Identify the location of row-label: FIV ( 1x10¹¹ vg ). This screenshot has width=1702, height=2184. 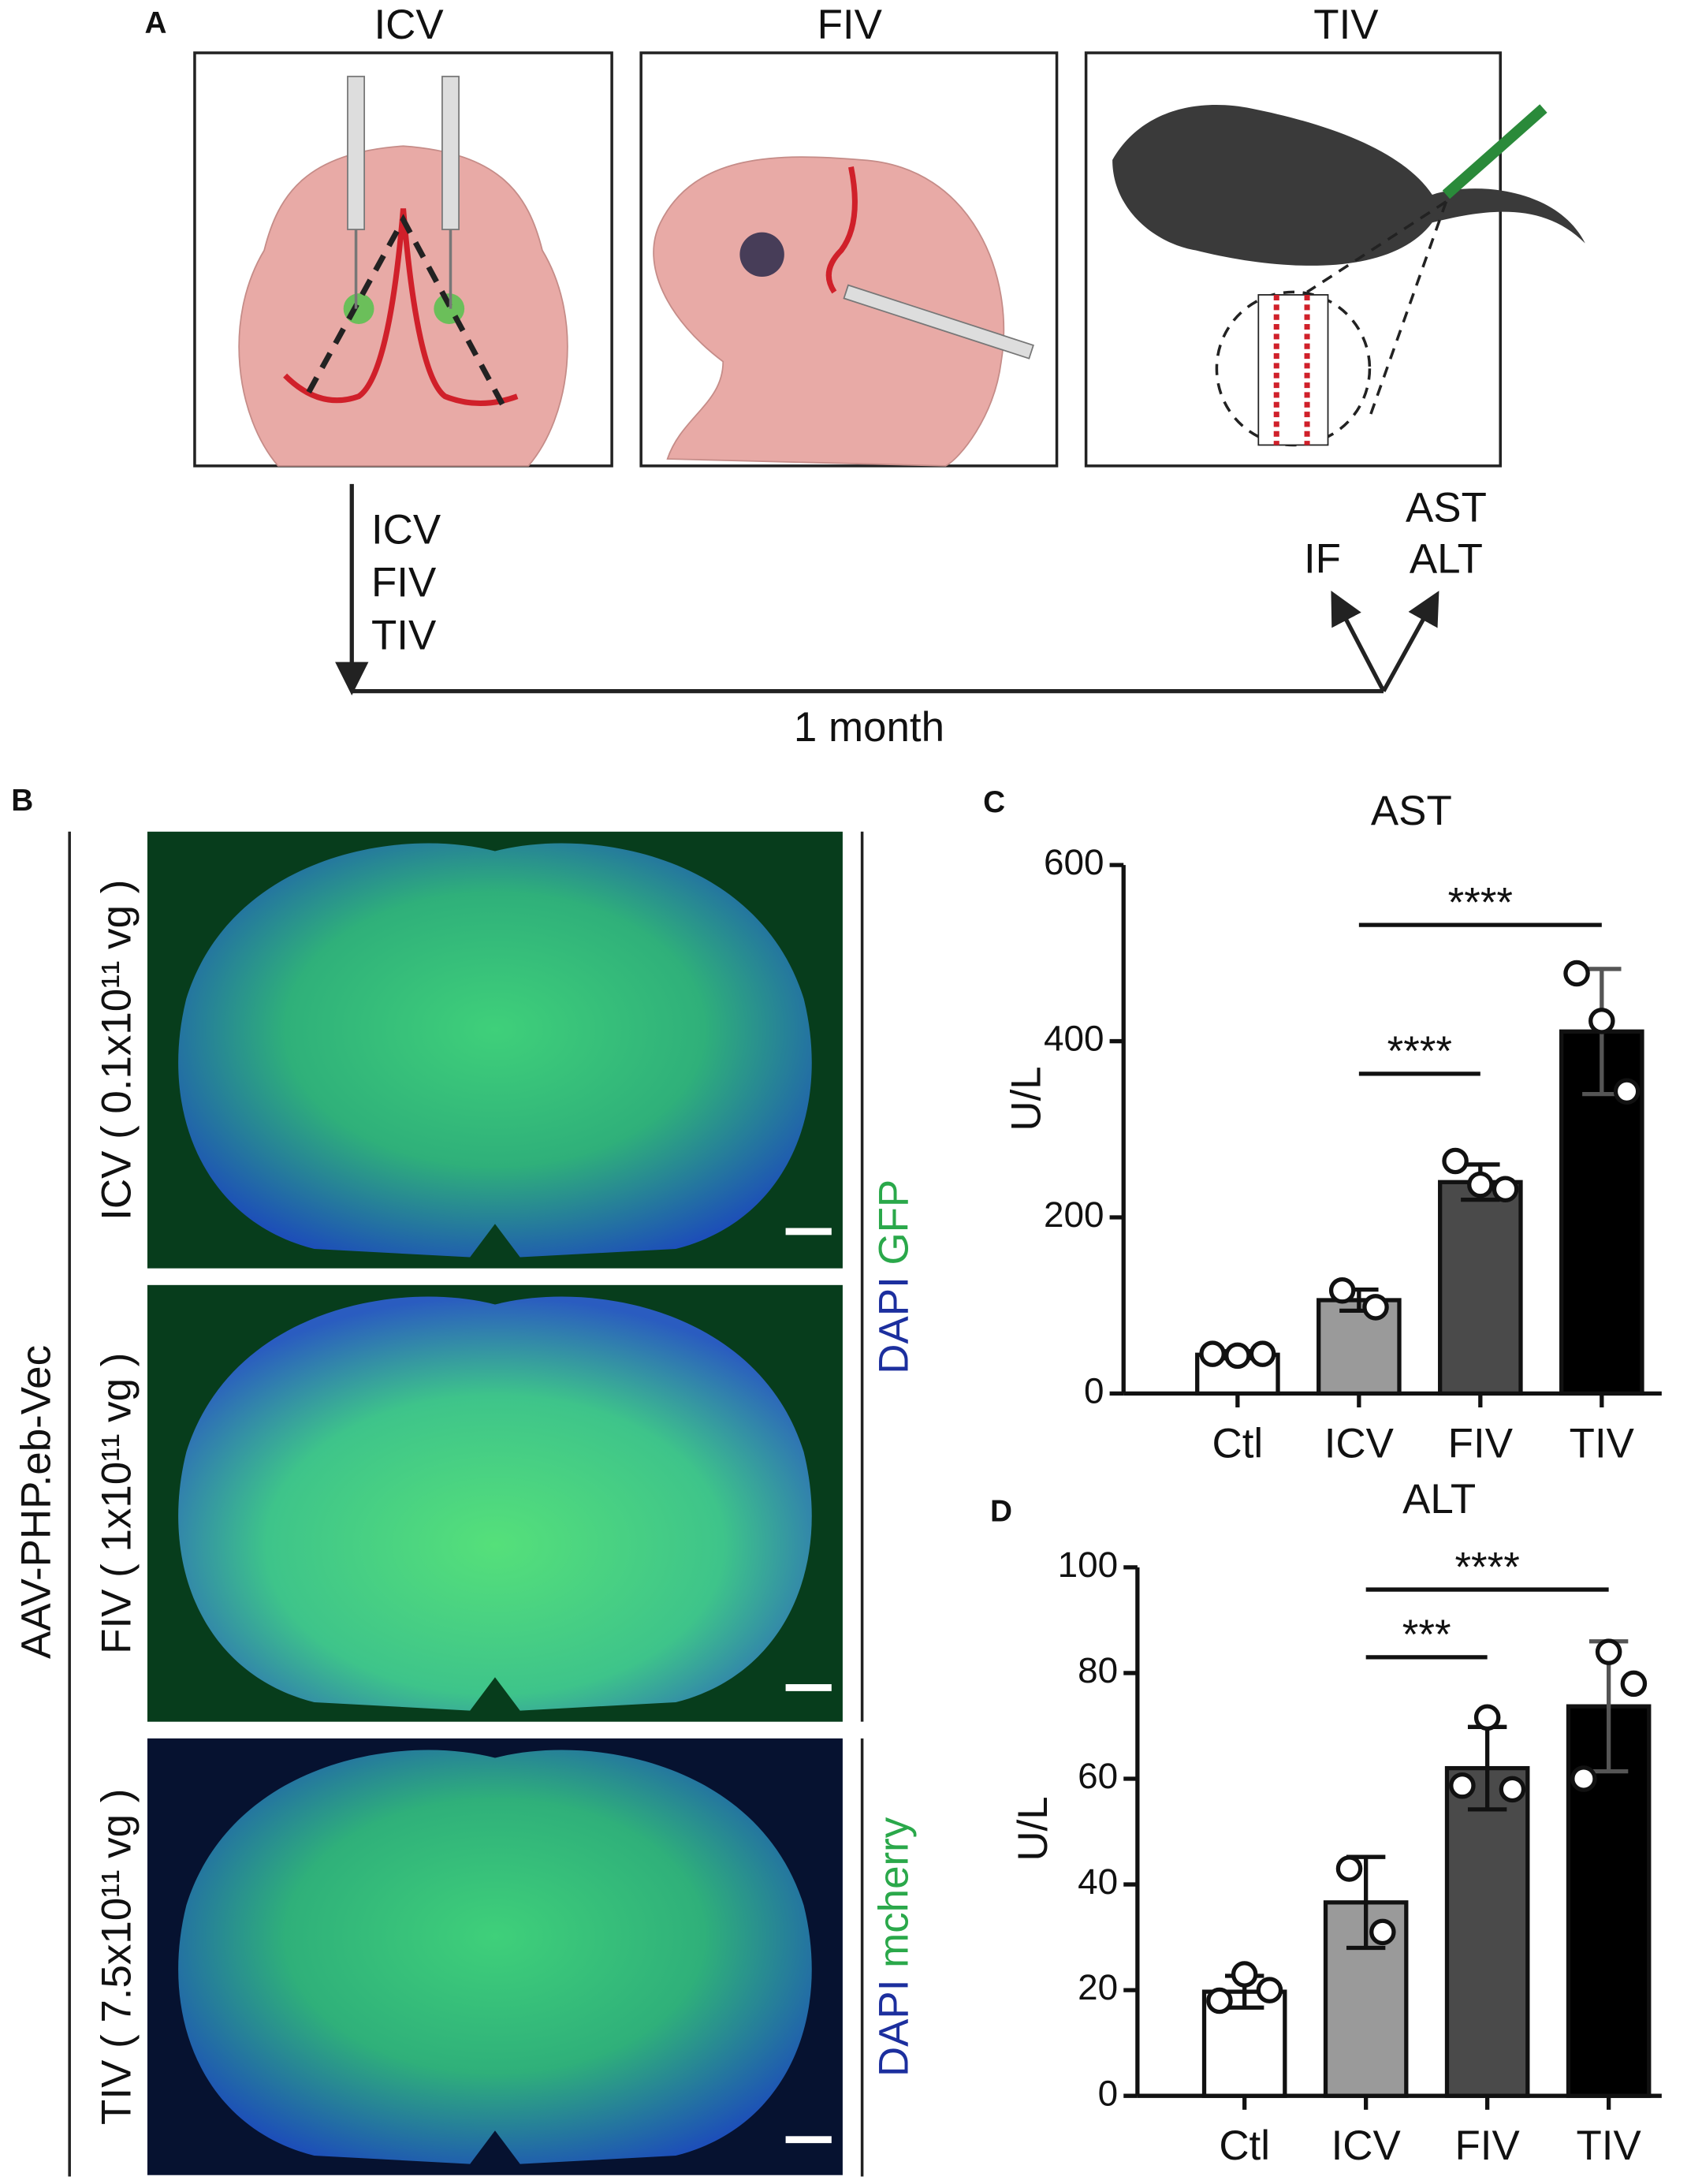
(117, 1503).